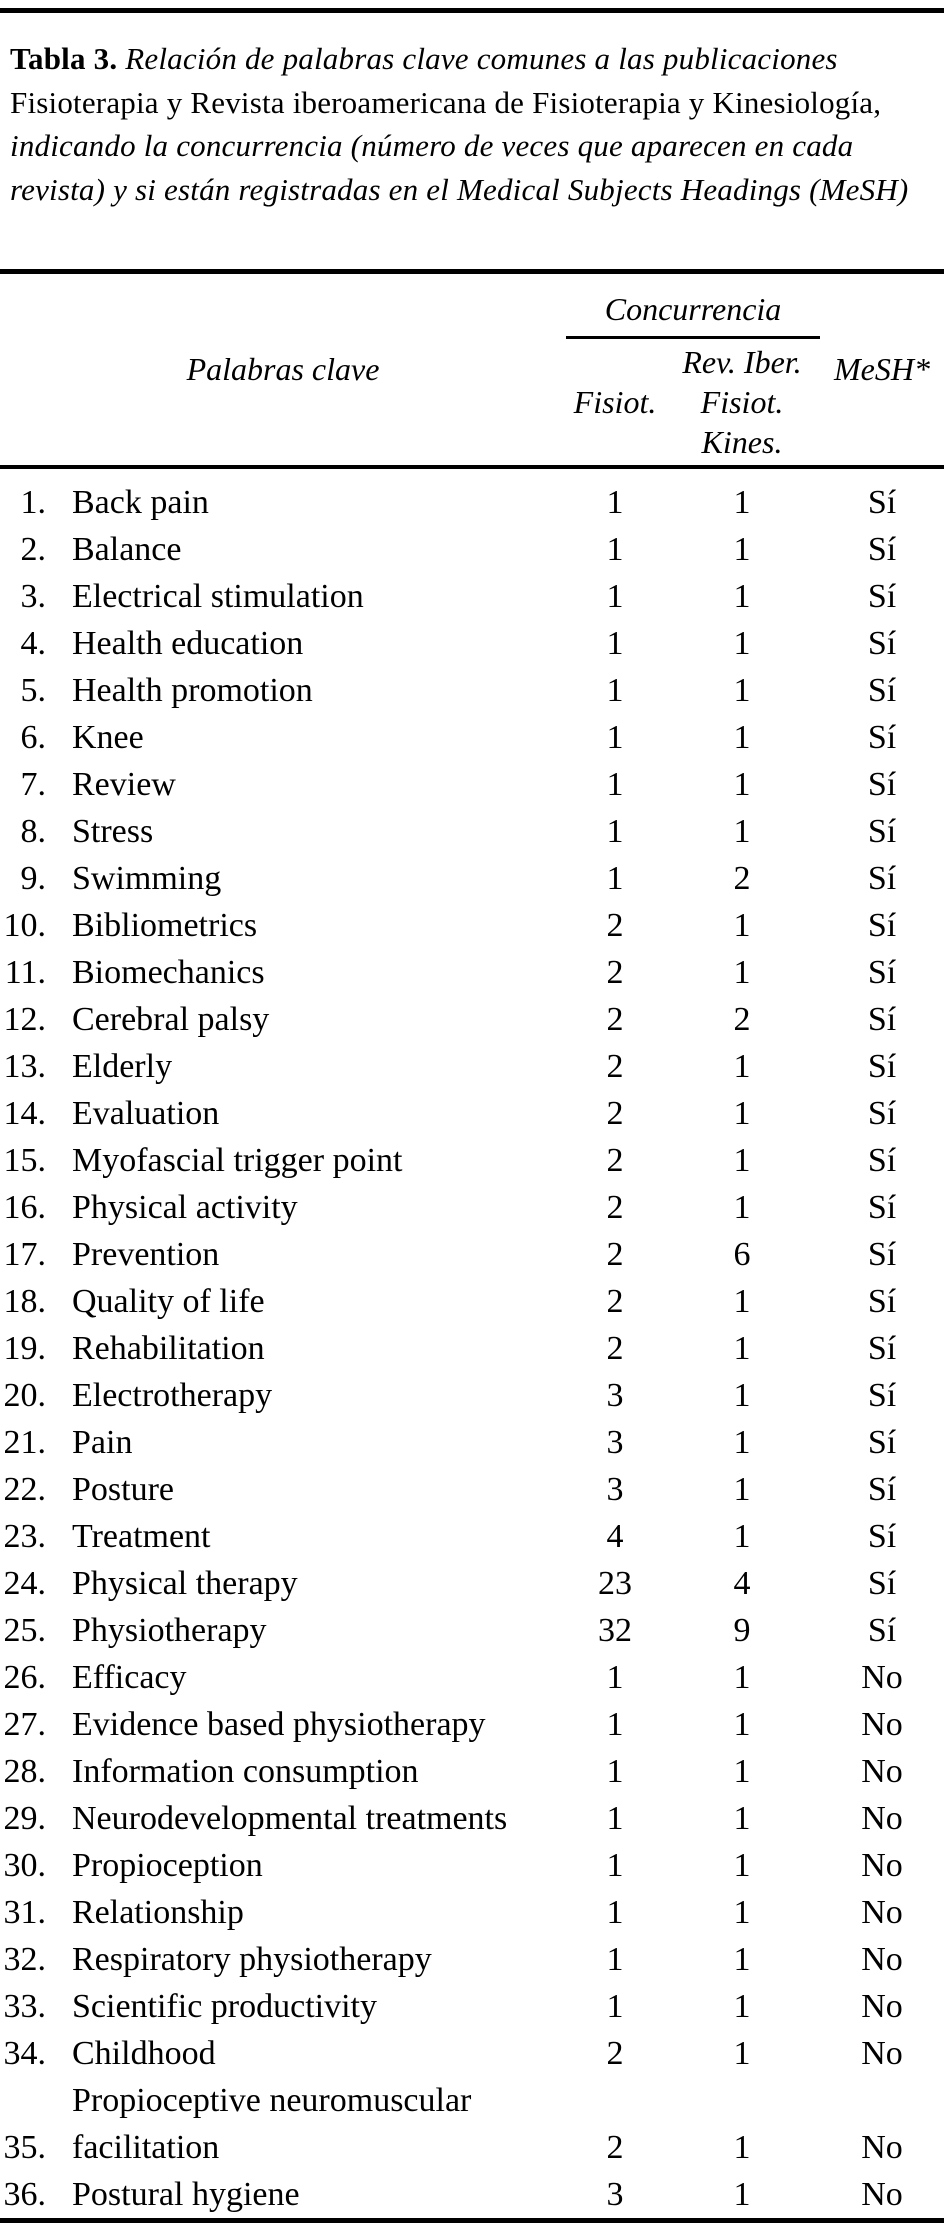 The image size is (944, 2237). I want to click on caption-table-label: Tabla 3., so click(68, 58).